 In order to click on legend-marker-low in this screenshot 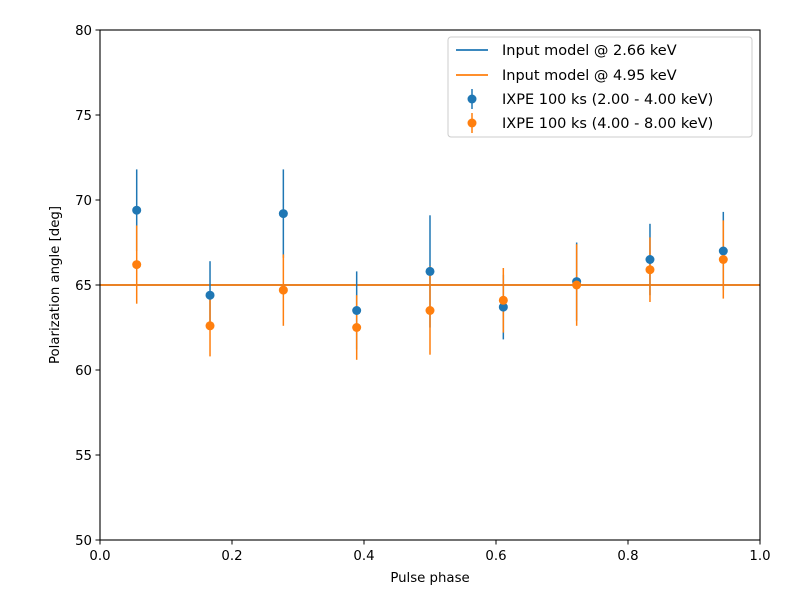, I will do `click(472, 99)`.